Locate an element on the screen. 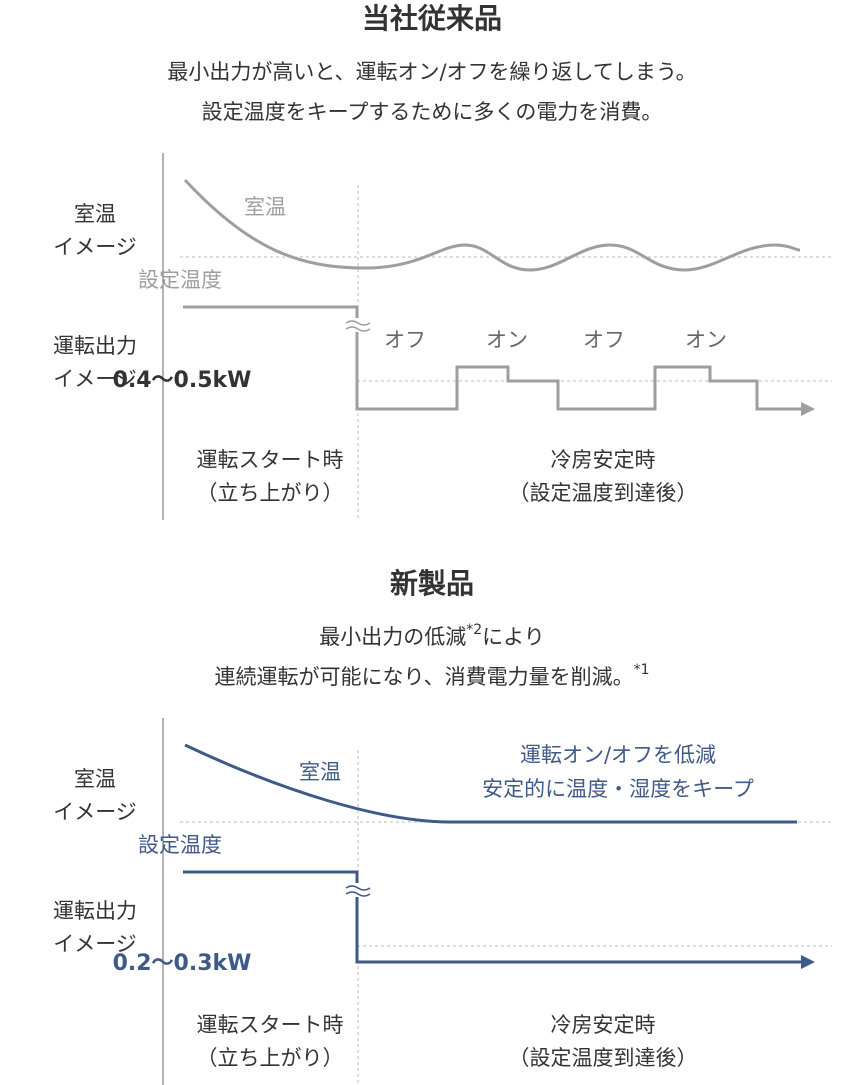 The width and height of the screenshot is (864, 1085). description-text: 最小出力の低減 is located at coordinates (392, 637).